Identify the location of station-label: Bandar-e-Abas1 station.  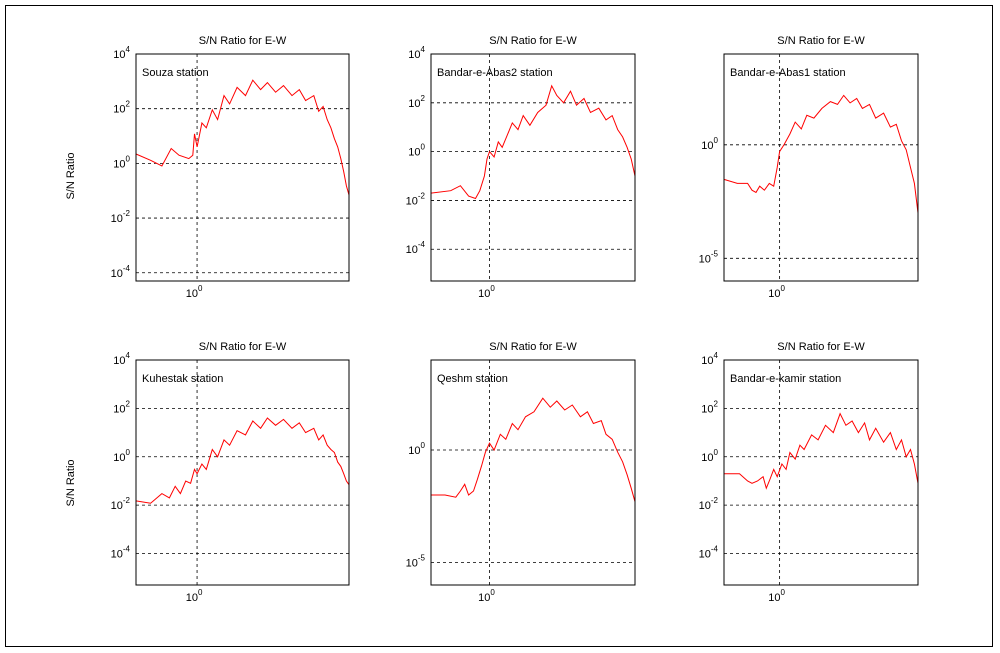
(788, 73).